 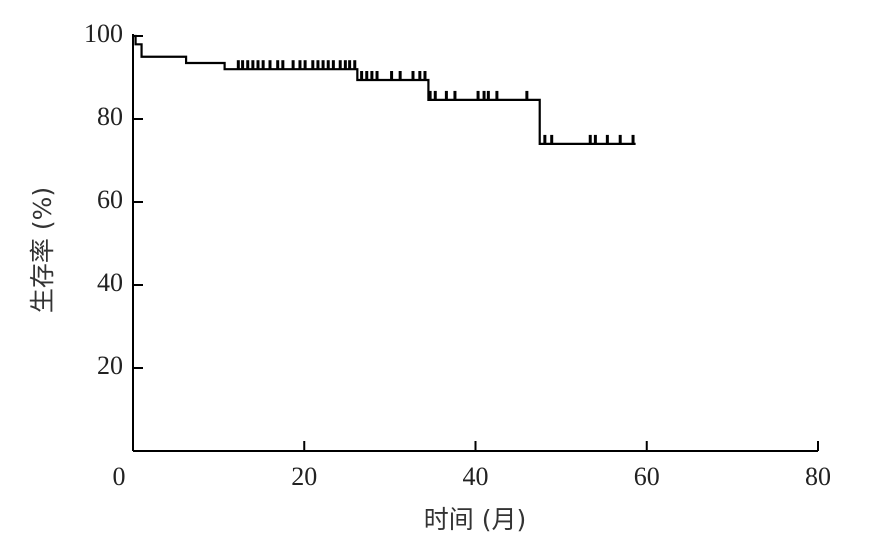 What do you see at coordinates (818, 476) in the screenshot?
I see `x-tick-label: 80` at bounding box center [818, 476].